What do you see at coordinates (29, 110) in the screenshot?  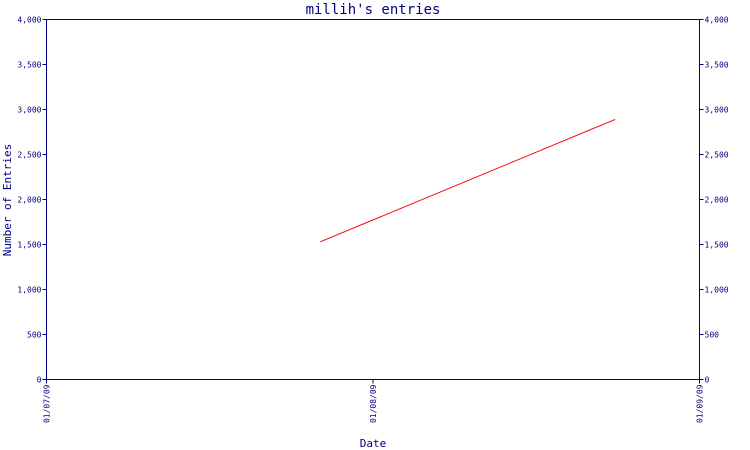 I see `y-tick-label-left: 3,000` at bounding box center [29, 110].